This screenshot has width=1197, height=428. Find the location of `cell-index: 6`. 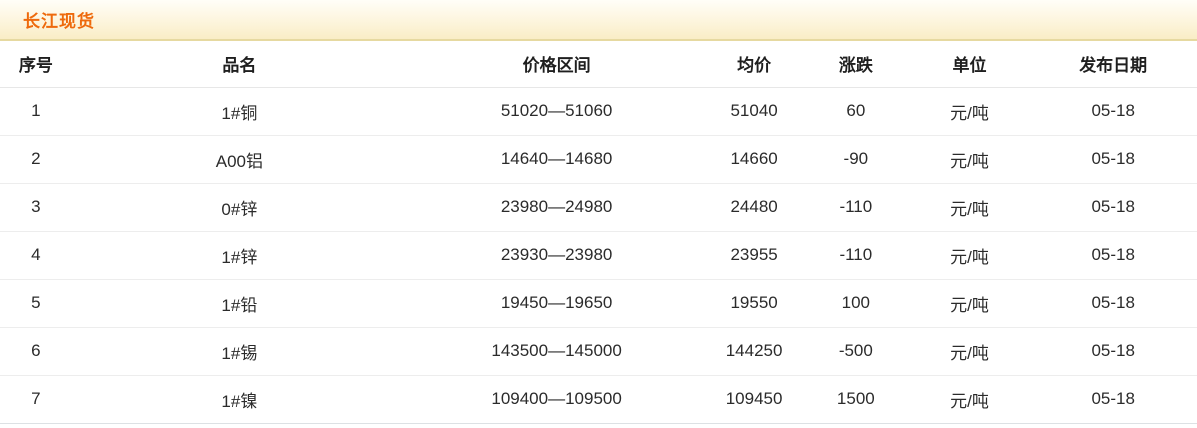

cell-index: 6 is located at coordinates (36, 351).